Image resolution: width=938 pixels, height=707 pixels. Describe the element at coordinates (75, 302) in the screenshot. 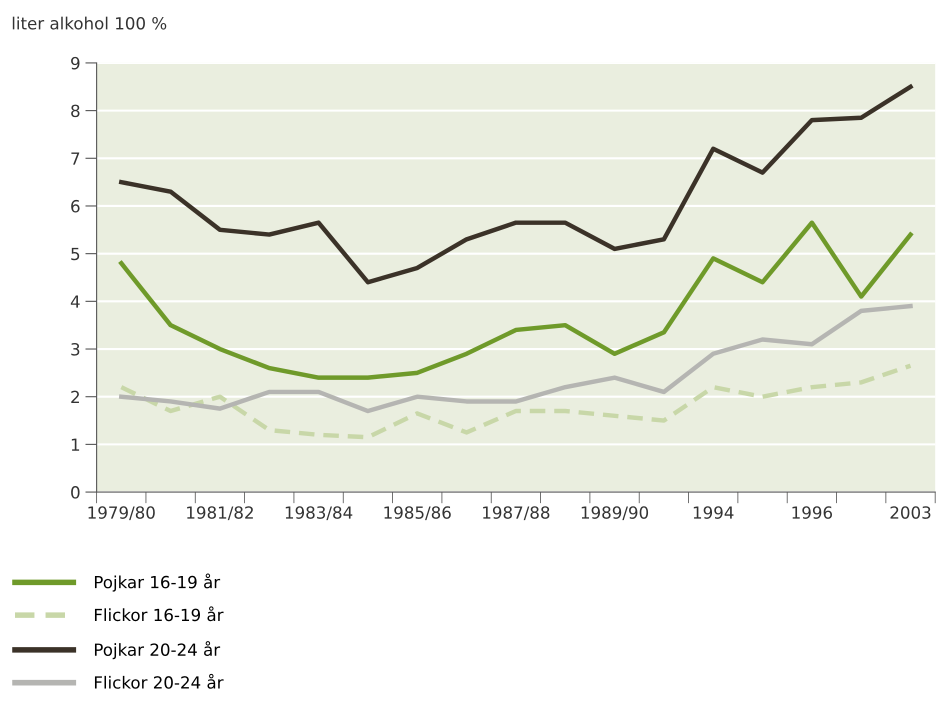

I see `y-tick-label: 4` at that location.